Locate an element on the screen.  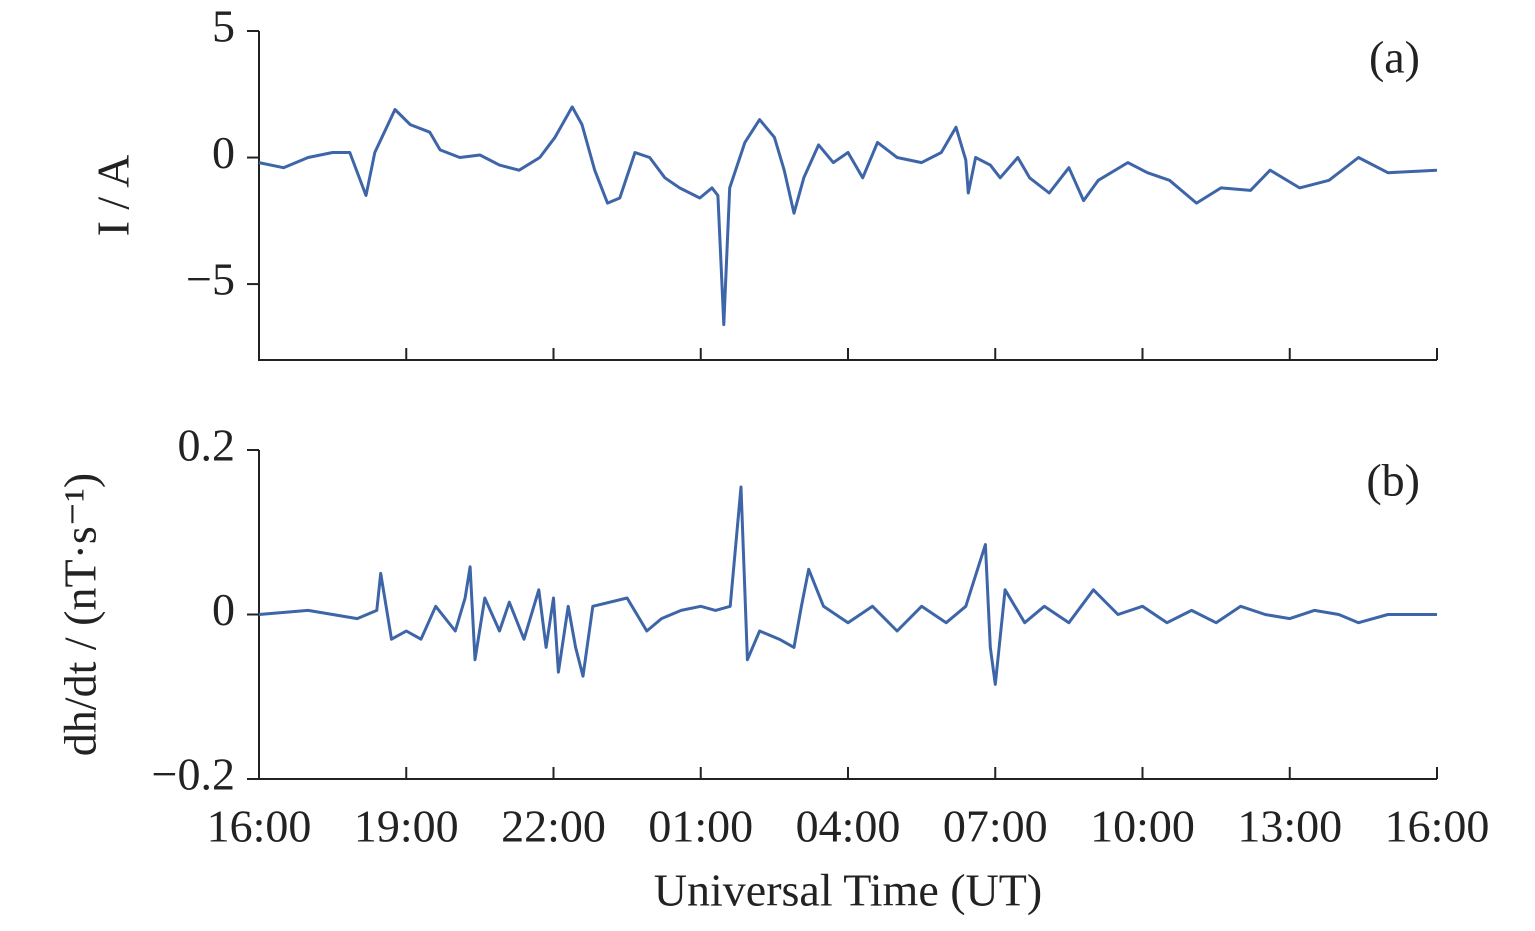
y-tick-label: −0.2 is located at coordinates (193, 774).